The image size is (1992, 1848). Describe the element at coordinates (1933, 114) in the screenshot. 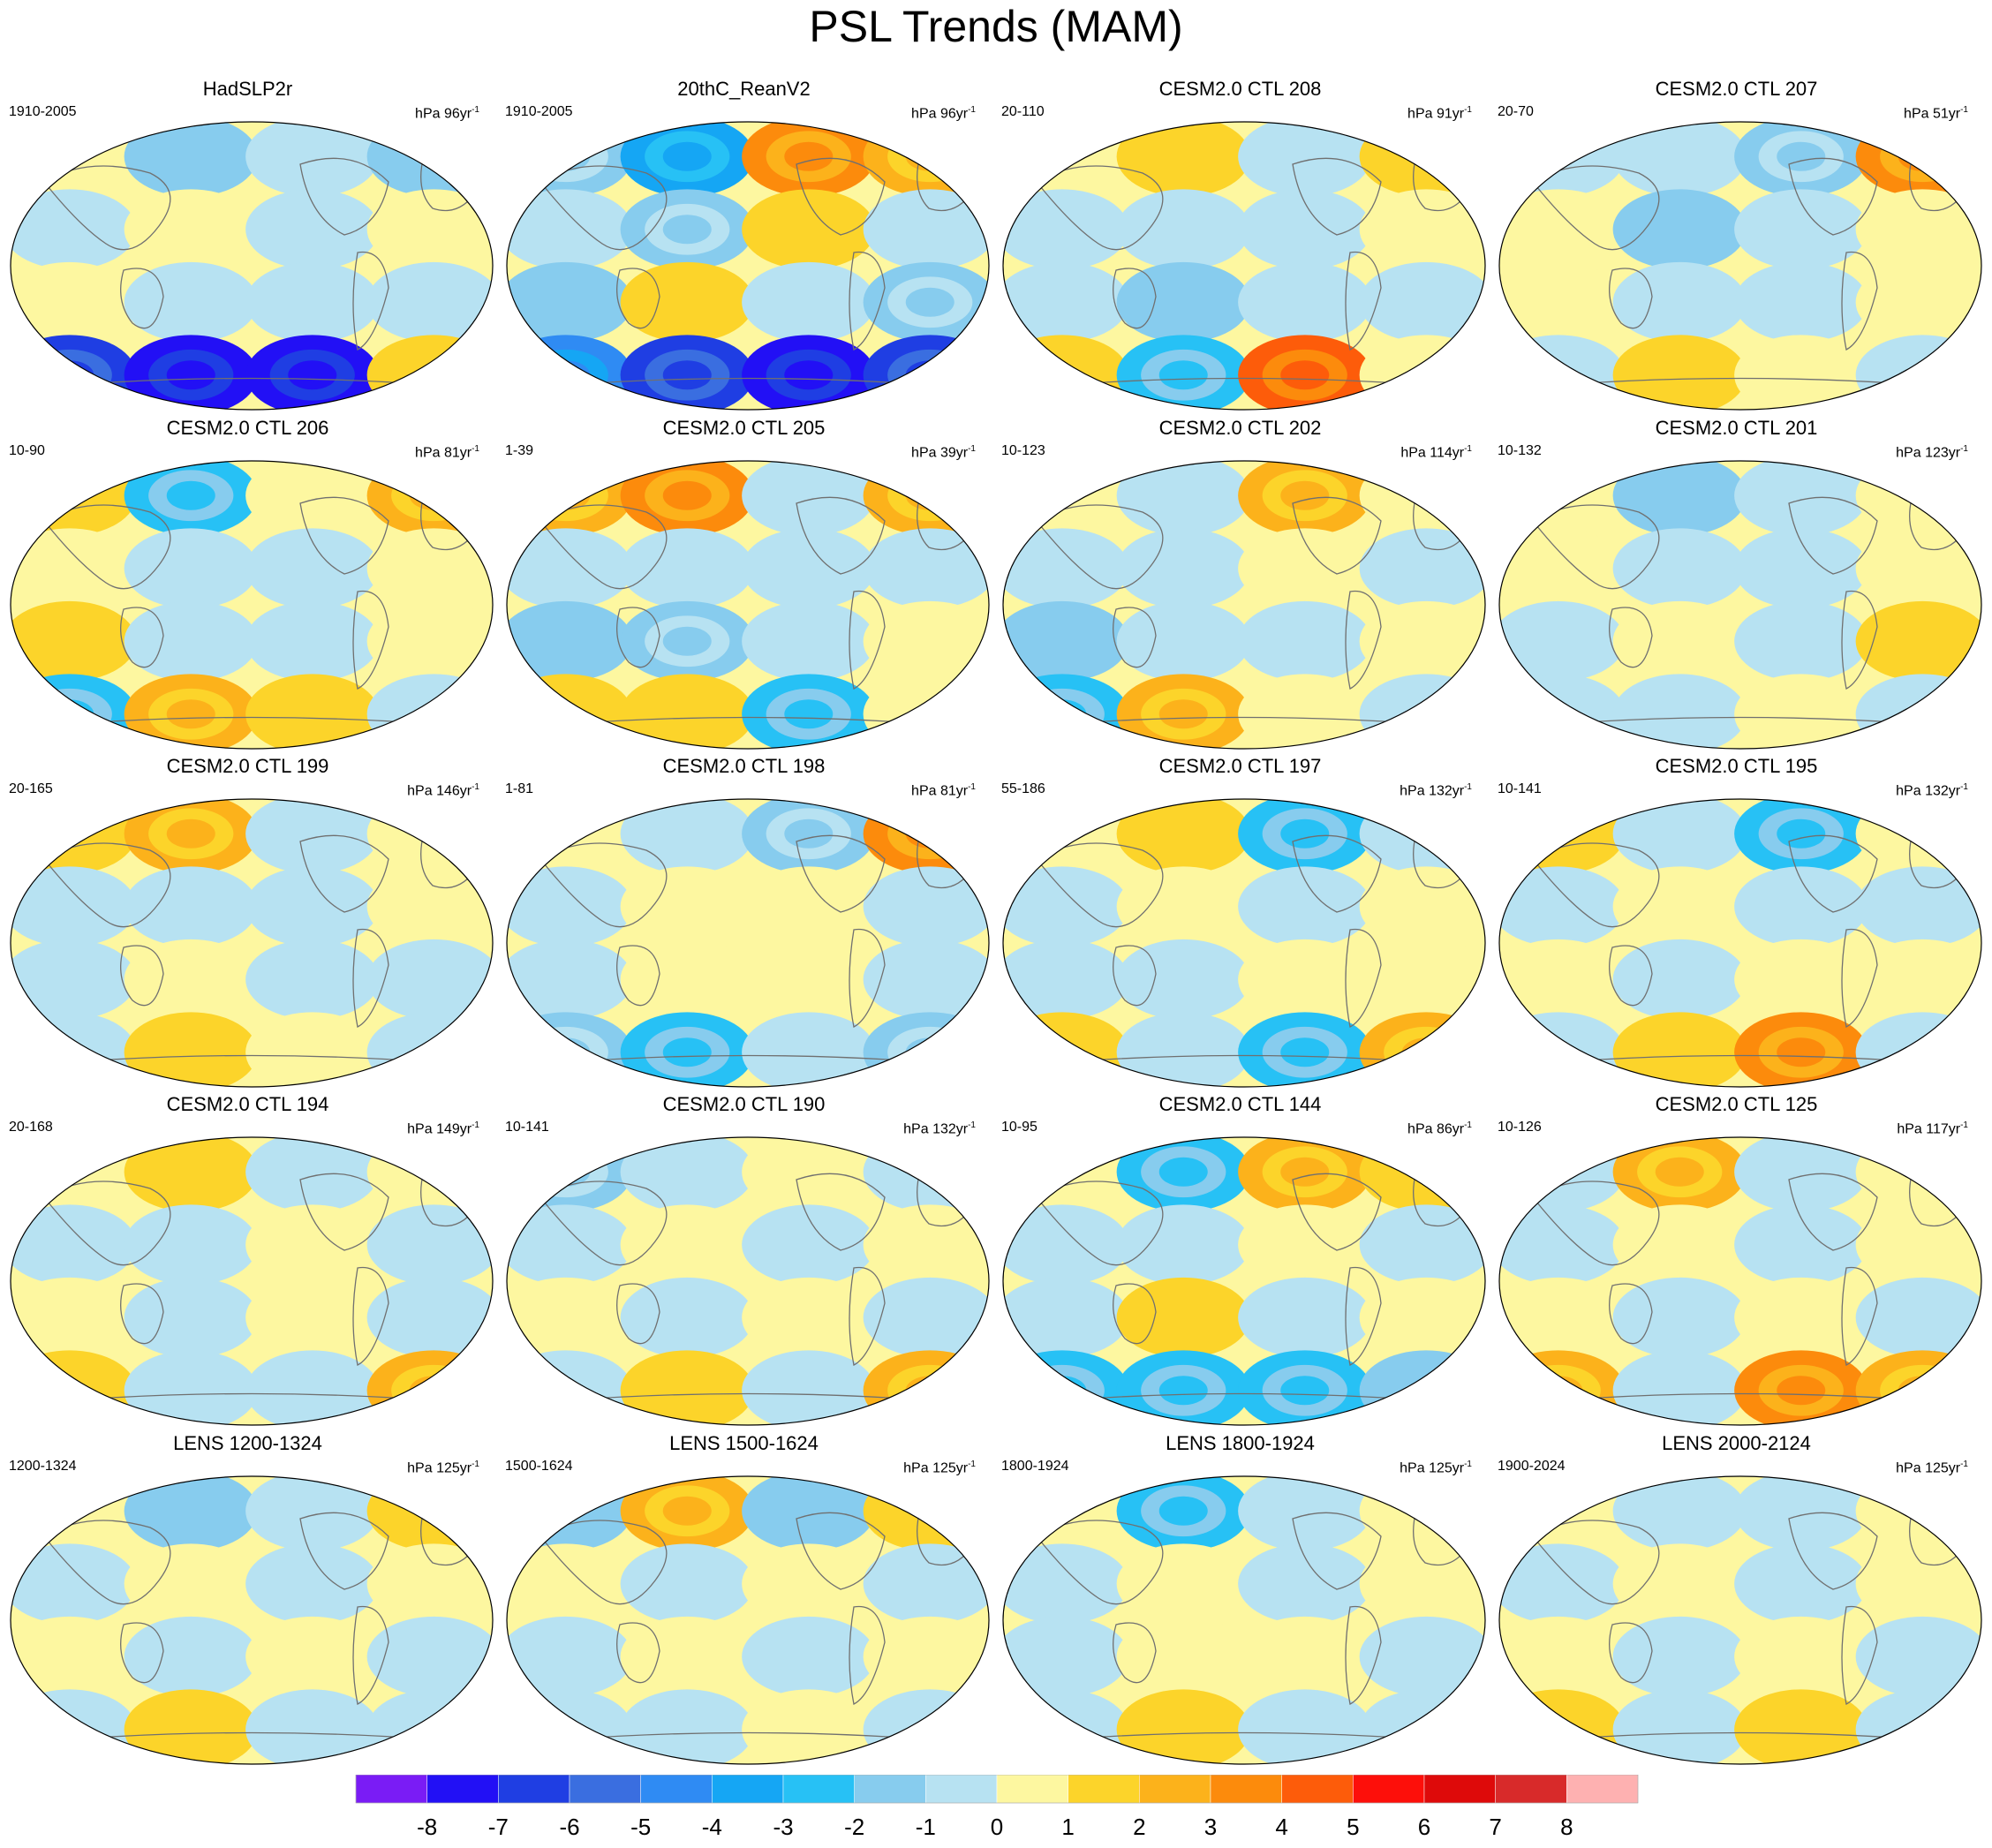

I see `panel-units-text: hPa 51yr` at that location.